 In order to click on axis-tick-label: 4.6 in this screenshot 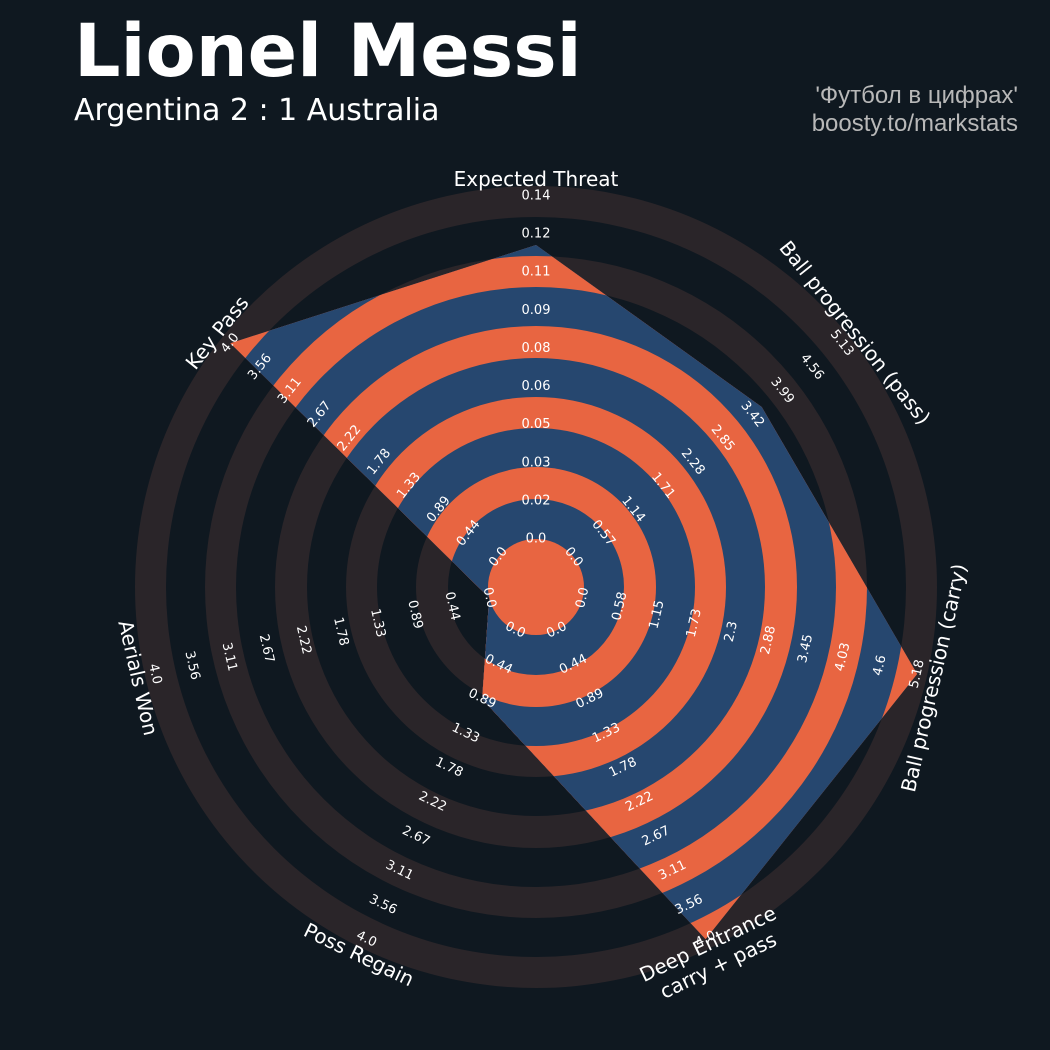, I will do `click(879, 666)`.